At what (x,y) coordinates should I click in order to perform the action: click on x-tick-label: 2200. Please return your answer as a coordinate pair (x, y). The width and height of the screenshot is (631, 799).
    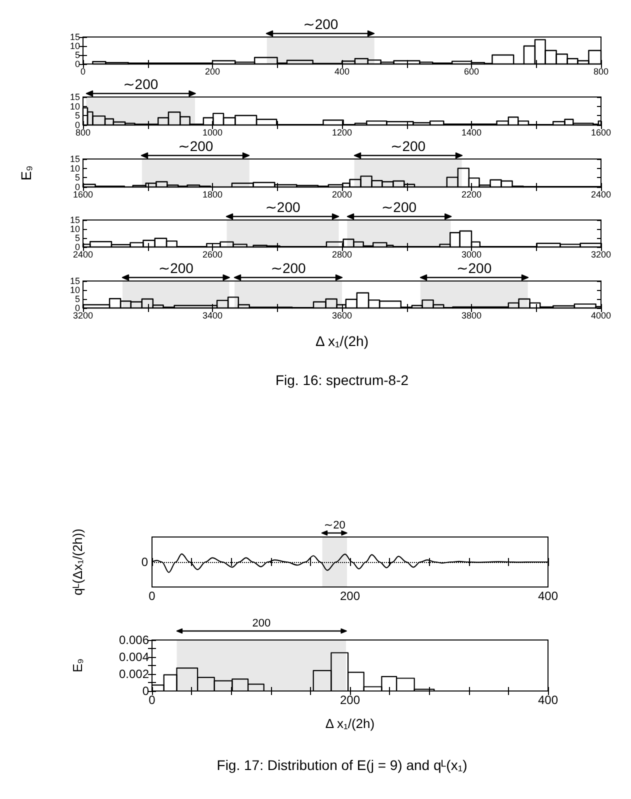
    Looking at the image, I should click on (471, 195).